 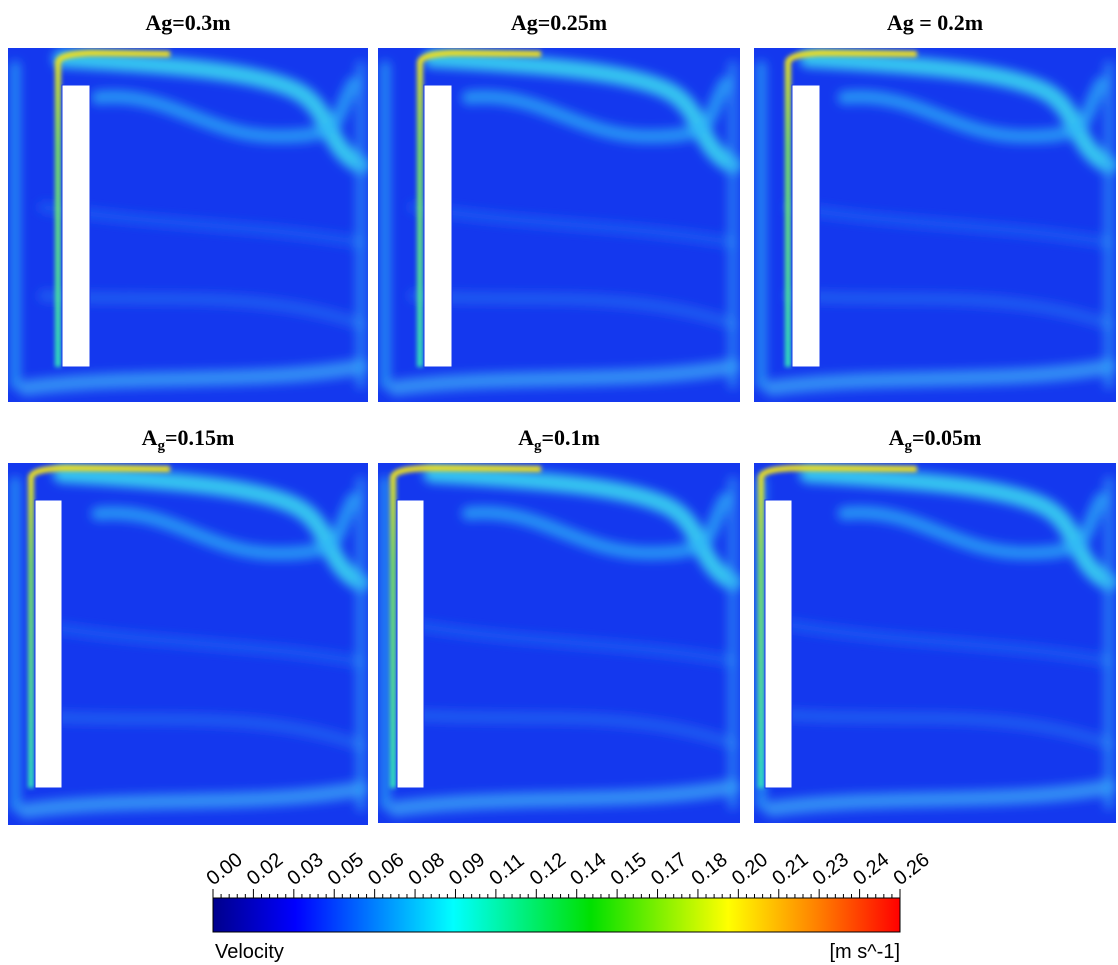 What do you see at coordinates (506, 870) in the screenshot?
I see `colorbar-tick-label: 0.11` at bounding box center [506, 870].